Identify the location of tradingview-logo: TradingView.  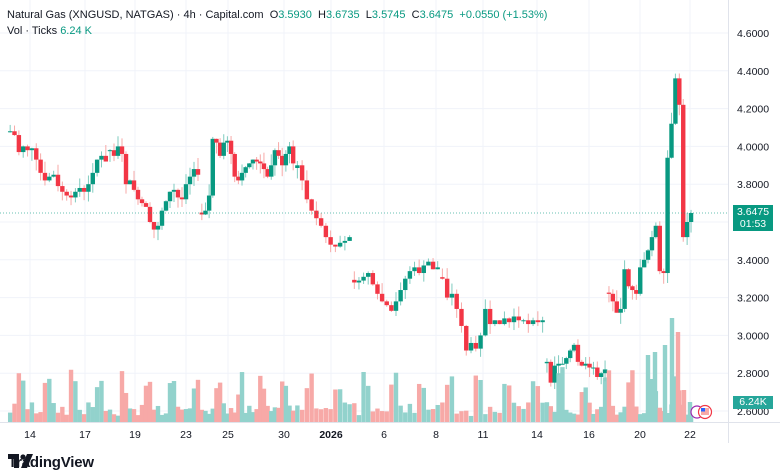
(51, 462).